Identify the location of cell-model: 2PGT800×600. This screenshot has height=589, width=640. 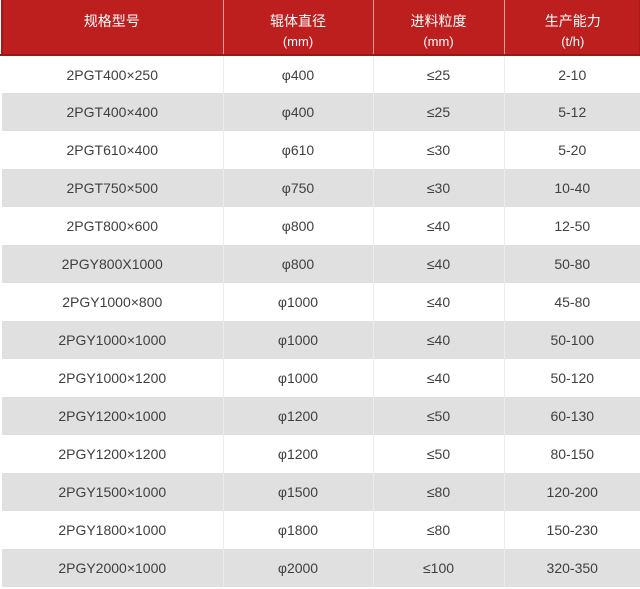
(112, 226).